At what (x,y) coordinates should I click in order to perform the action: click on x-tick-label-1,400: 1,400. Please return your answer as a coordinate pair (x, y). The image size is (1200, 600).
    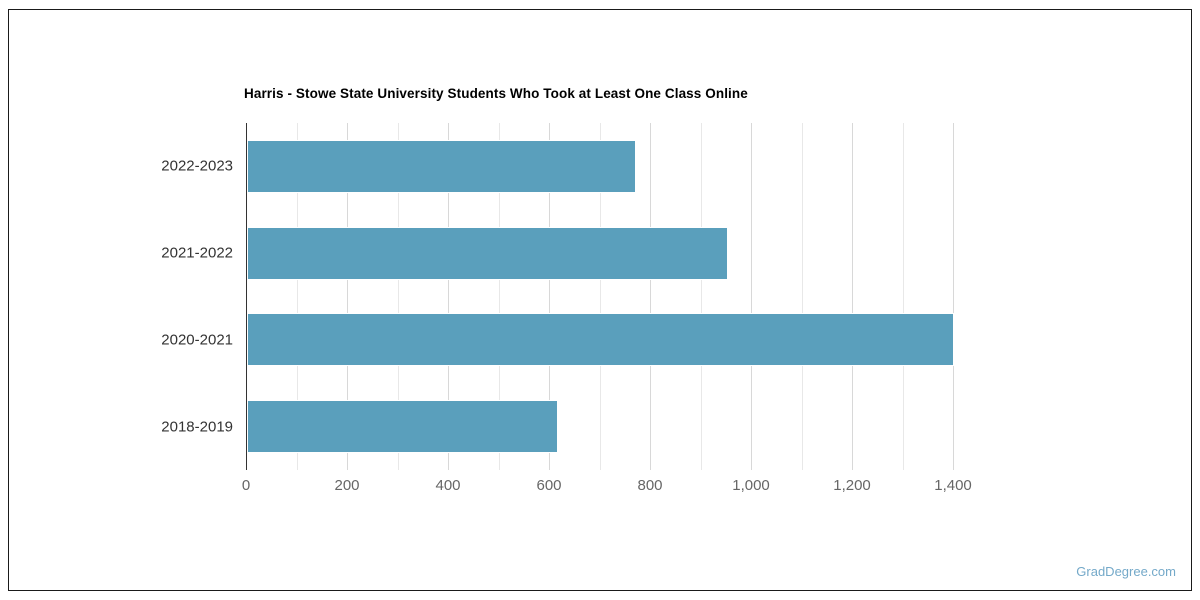
    Looking at the image, I should click on (953, 485).